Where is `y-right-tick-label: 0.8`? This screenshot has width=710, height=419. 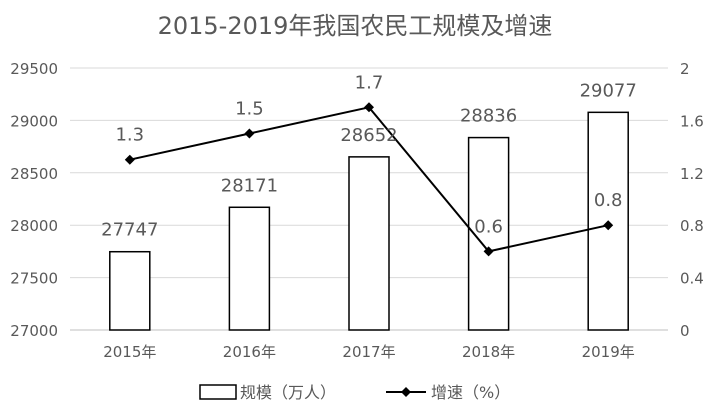
y-right-tick-label: 0.8 is located at coordinates (692, 226).